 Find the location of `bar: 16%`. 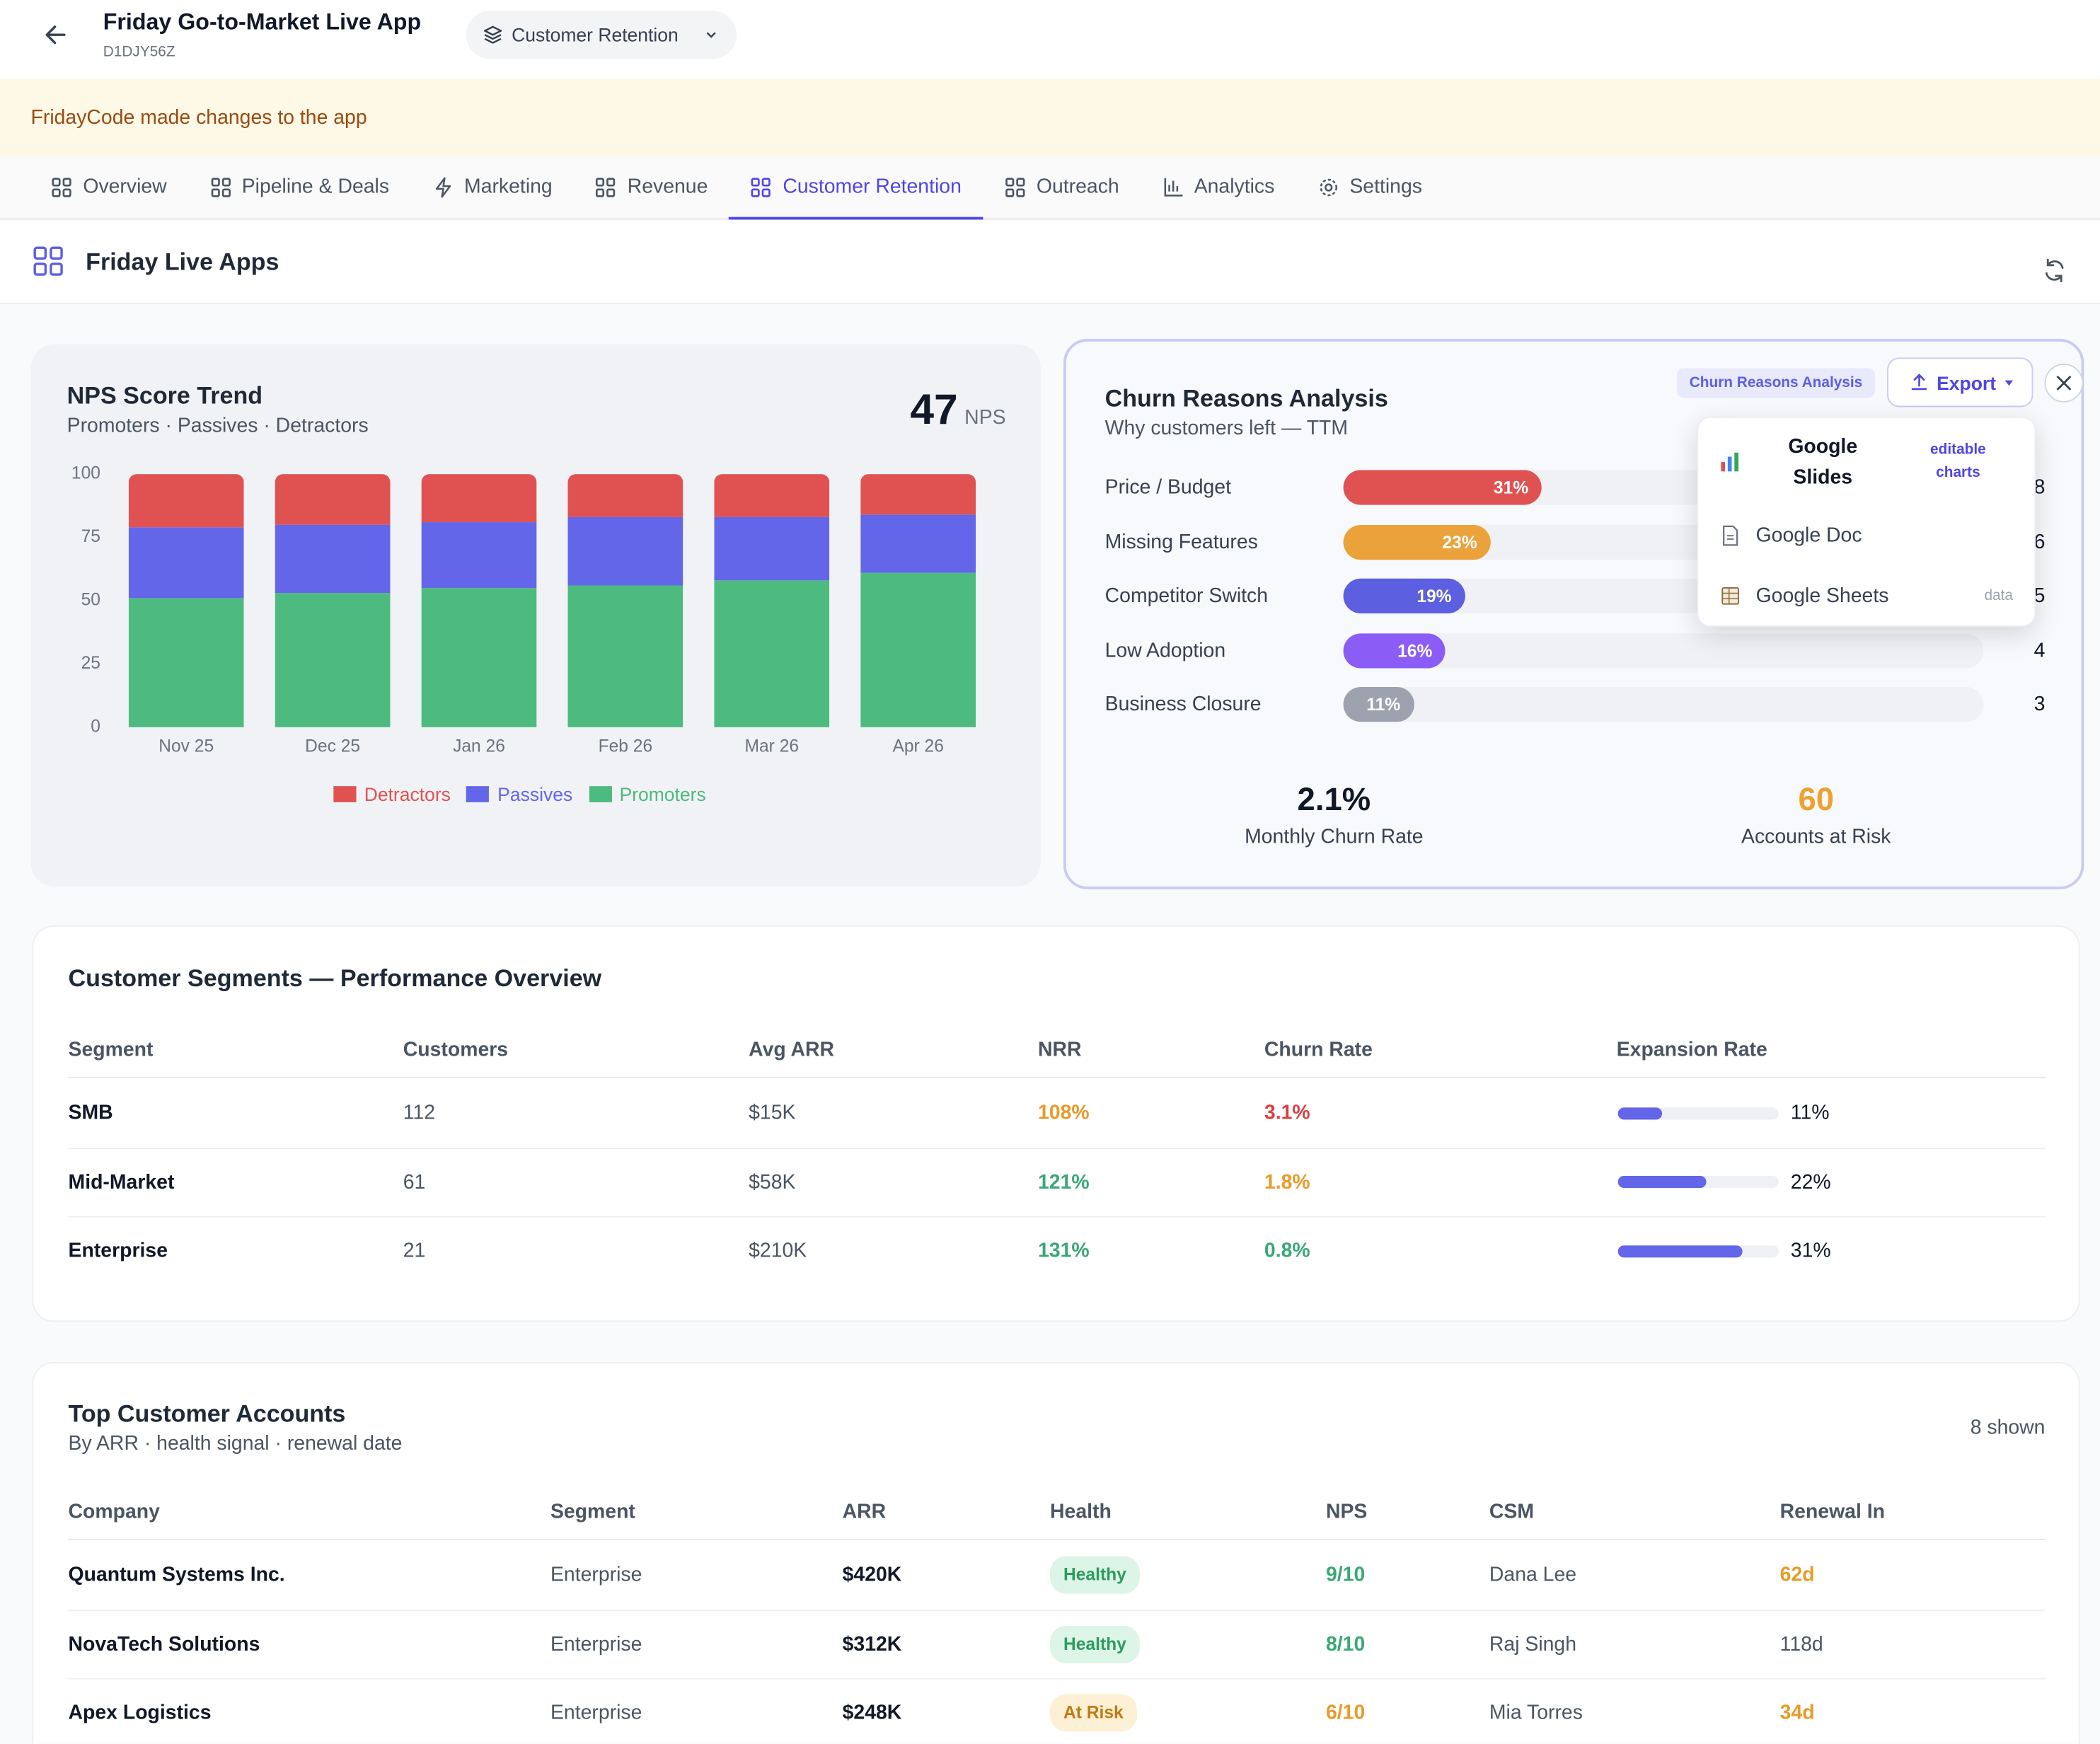

bar: 16% is located at coordinates (1394, 650).